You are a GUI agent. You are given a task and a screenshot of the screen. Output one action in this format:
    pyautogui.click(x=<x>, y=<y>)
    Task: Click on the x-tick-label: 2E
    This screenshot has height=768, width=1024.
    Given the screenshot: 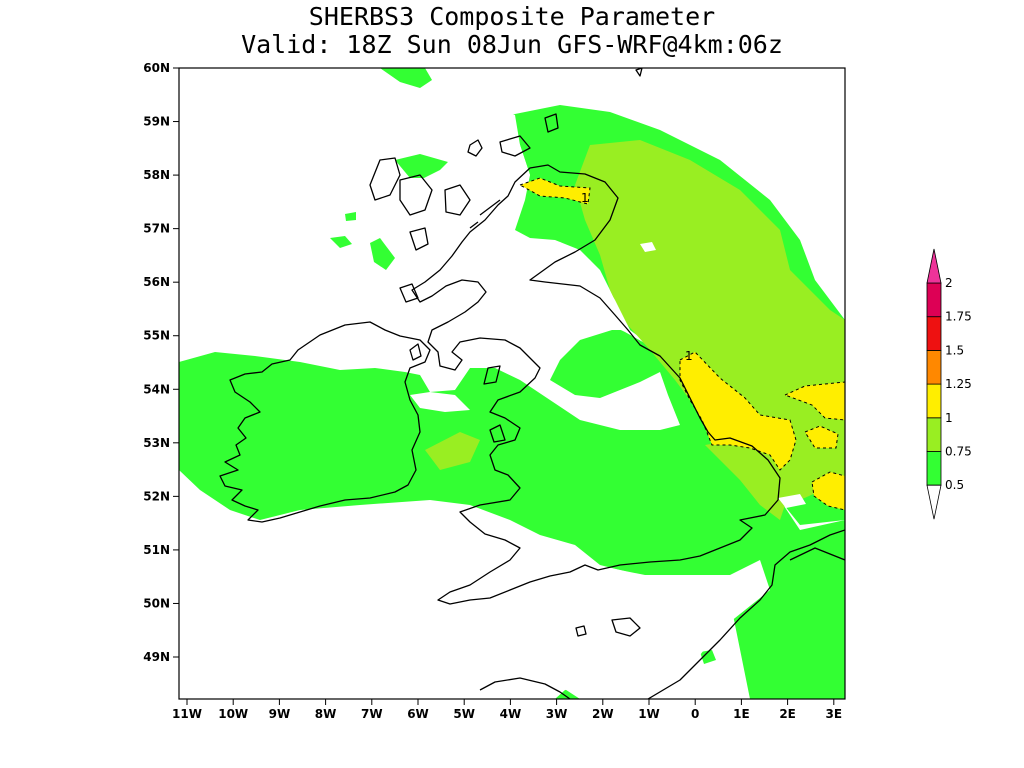 What is the action you would take?
    pyautogui.click(x=787, y=714)
    